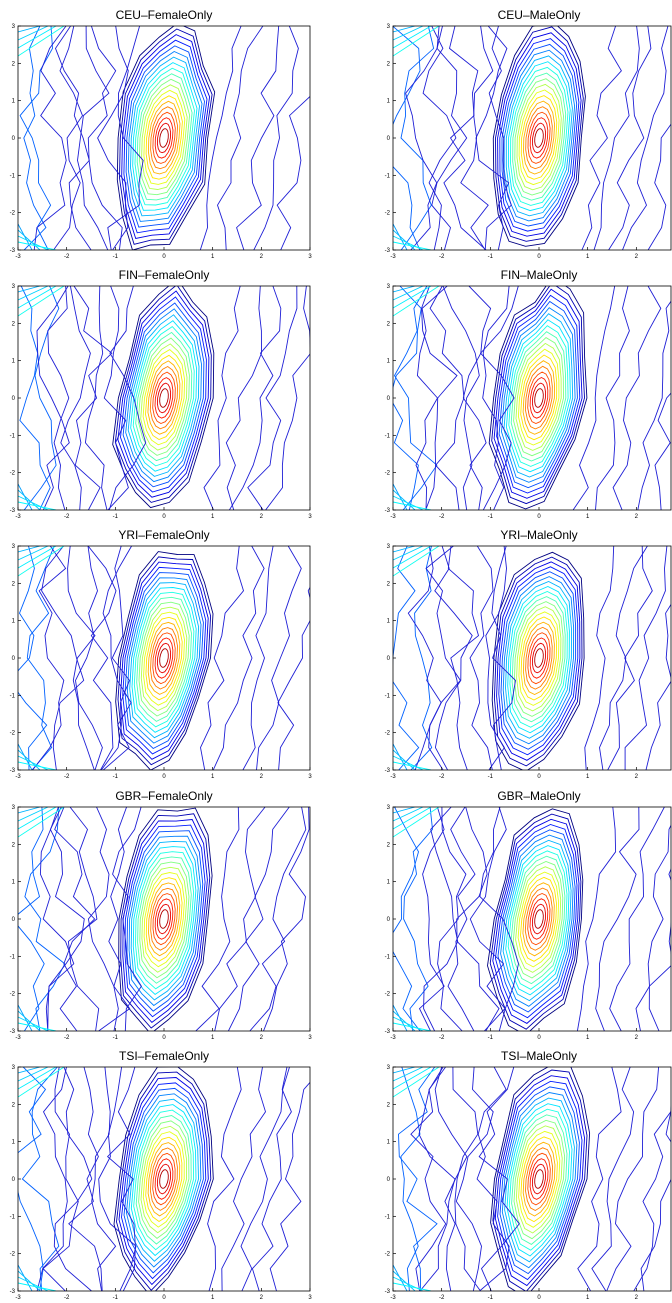  I want to click on contour-lines, so click(532, 658).